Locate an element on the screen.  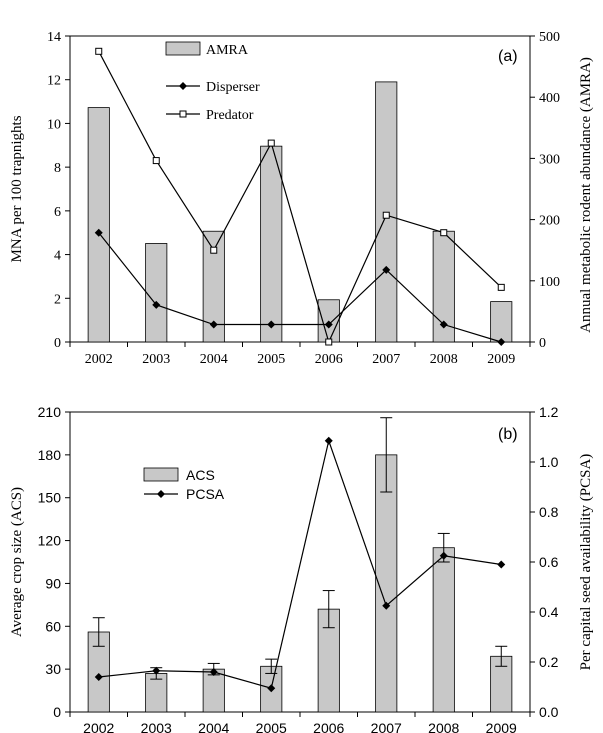
left-tick-label: 120 is located at coordinates (50, 541).